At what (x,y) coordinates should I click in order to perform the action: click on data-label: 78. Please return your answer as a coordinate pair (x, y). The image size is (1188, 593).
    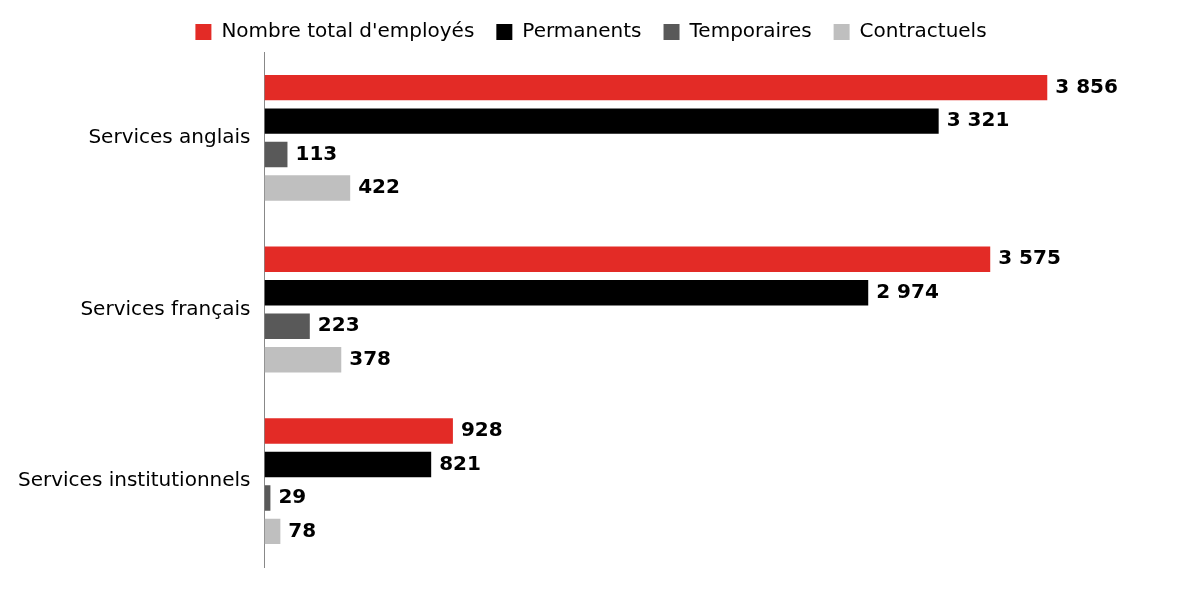
    Looking at the image, I should click on (302, 529).